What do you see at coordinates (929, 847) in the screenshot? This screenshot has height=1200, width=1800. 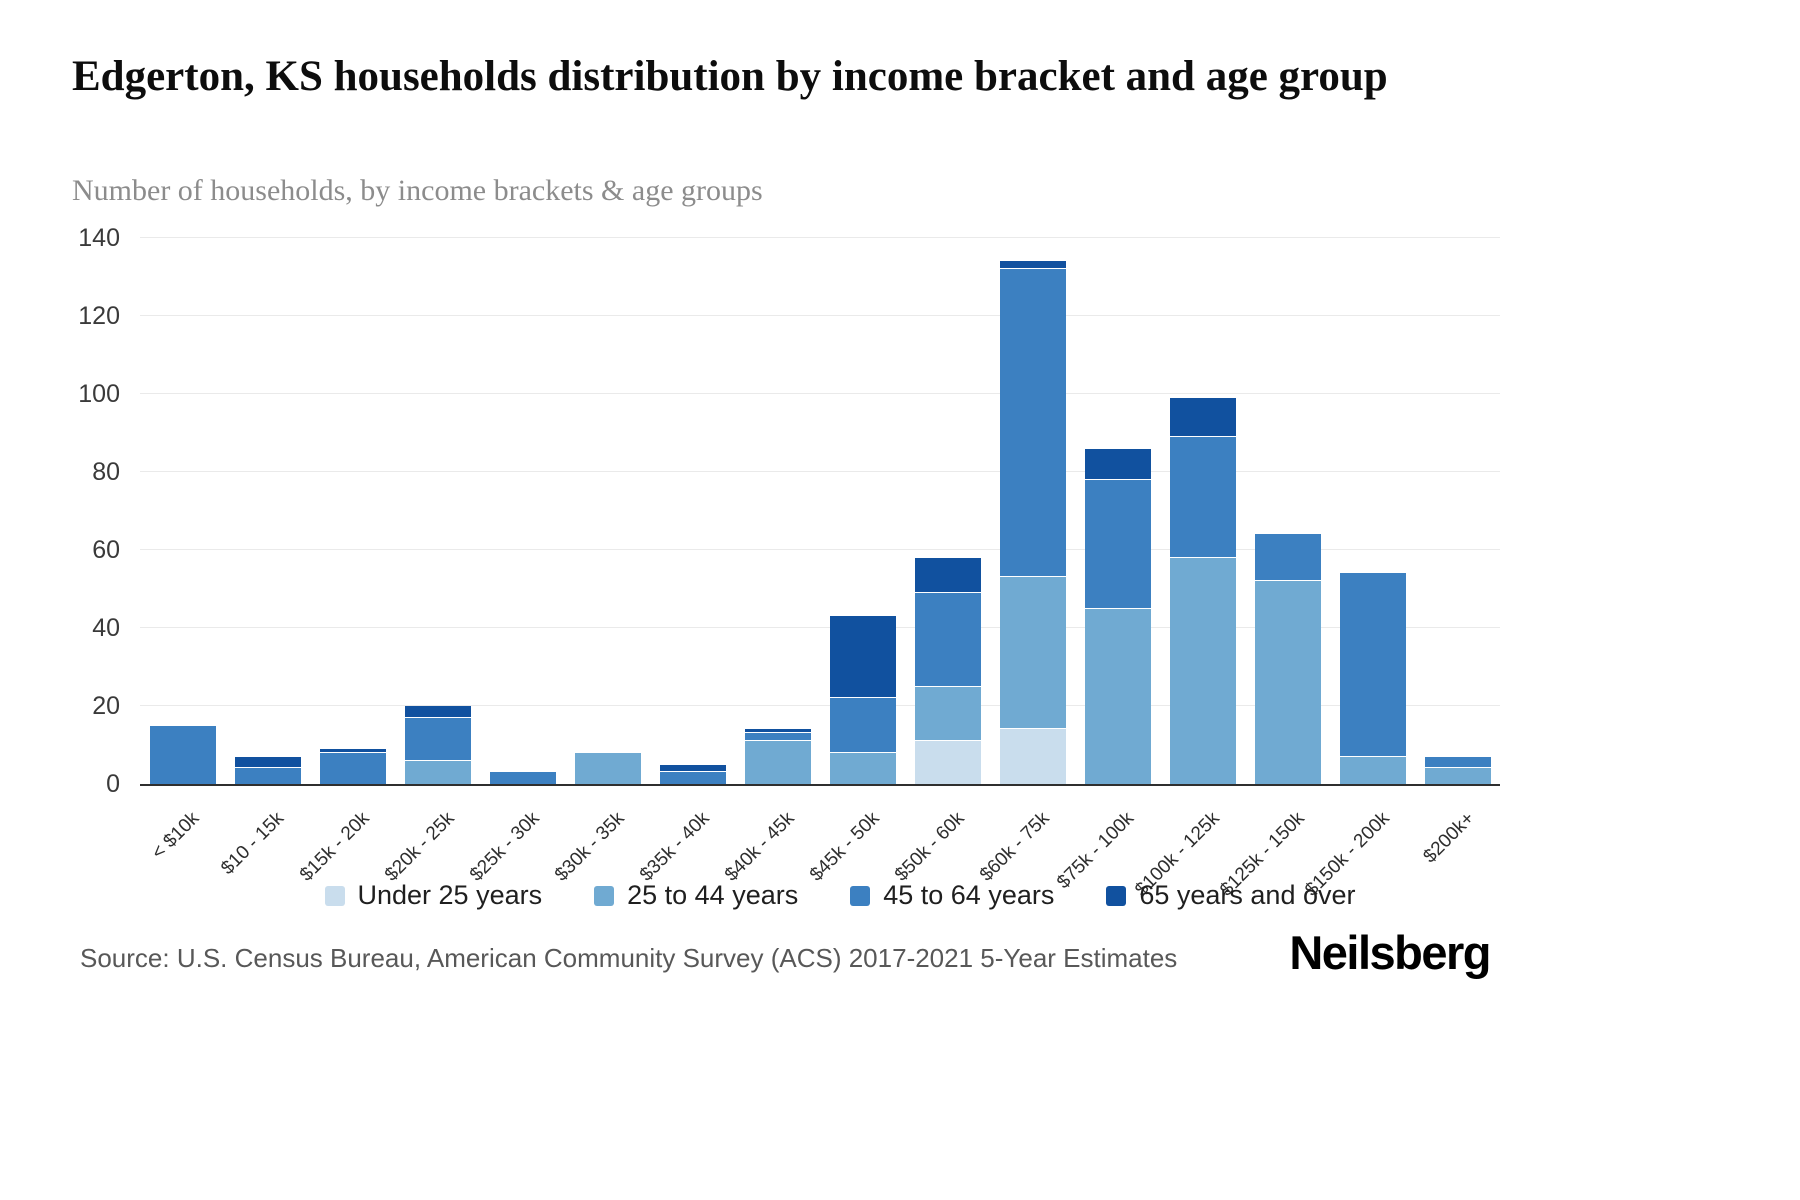 I see `x-axis-tick-label: $50k - 60k` at bounding box center [929, 847].